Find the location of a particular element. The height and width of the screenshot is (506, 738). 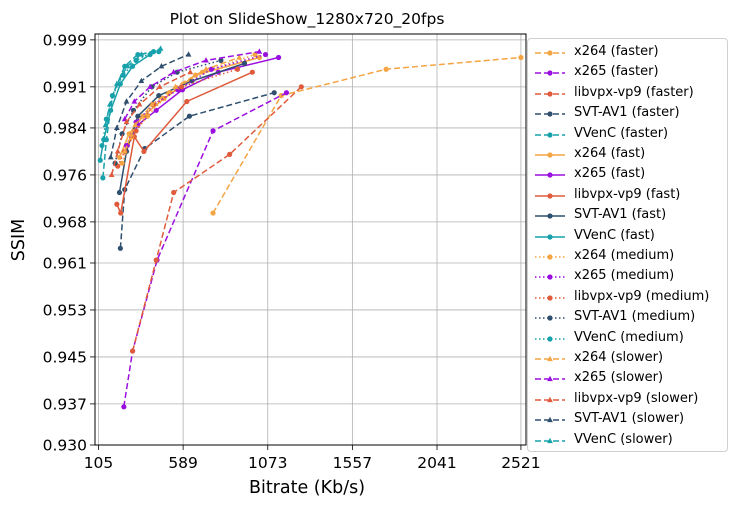

series-libvpx-vp9-fast is located at coordinates (184, 142).